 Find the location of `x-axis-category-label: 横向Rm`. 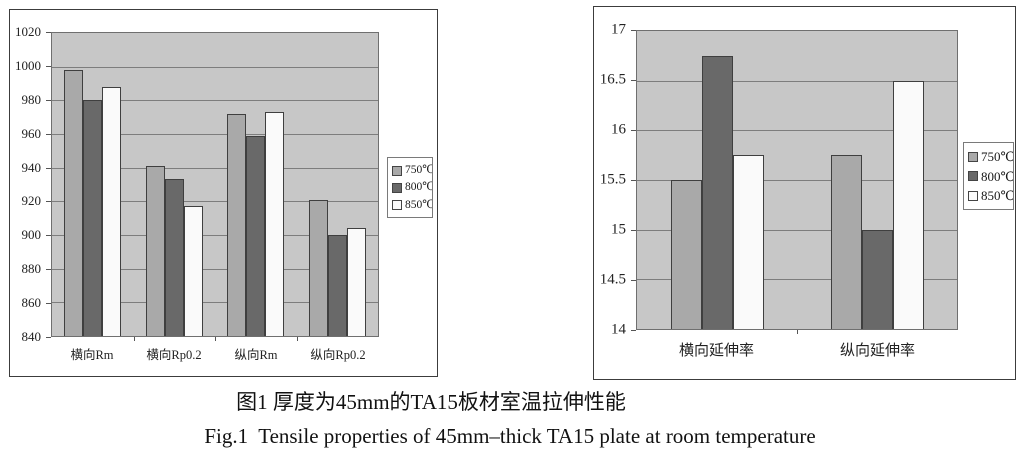

x-axis-category-label: 横向Rm is located at coordinates (92, 355).